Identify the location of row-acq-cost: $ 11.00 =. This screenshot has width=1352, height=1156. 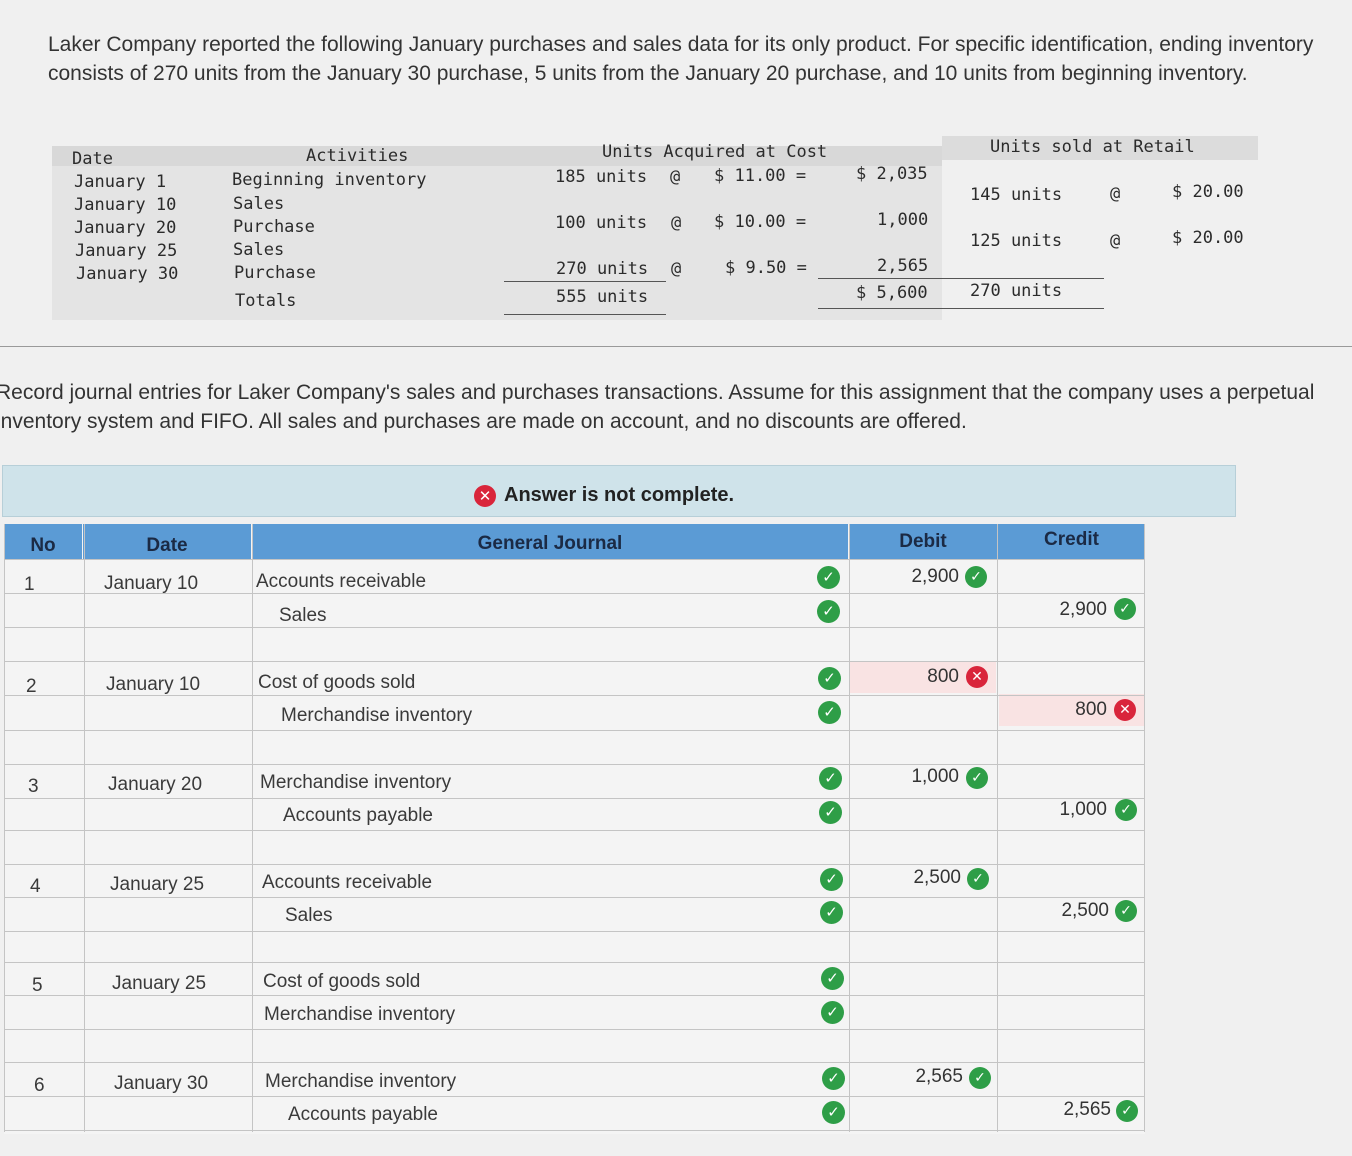
(760, 176).